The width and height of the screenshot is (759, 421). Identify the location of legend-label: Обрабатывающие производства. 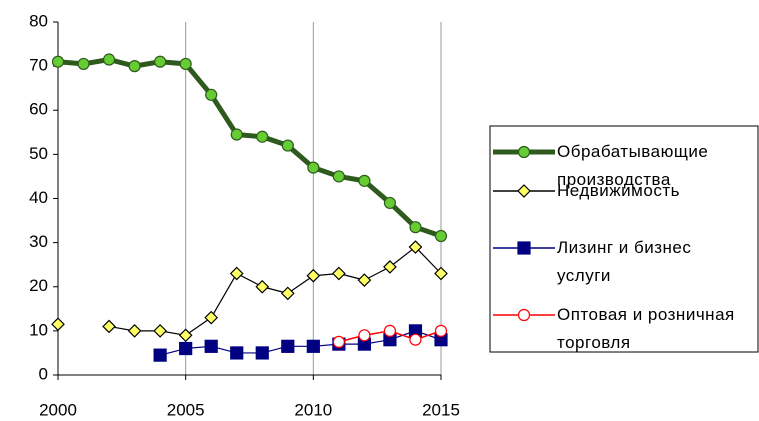
(633, 165).